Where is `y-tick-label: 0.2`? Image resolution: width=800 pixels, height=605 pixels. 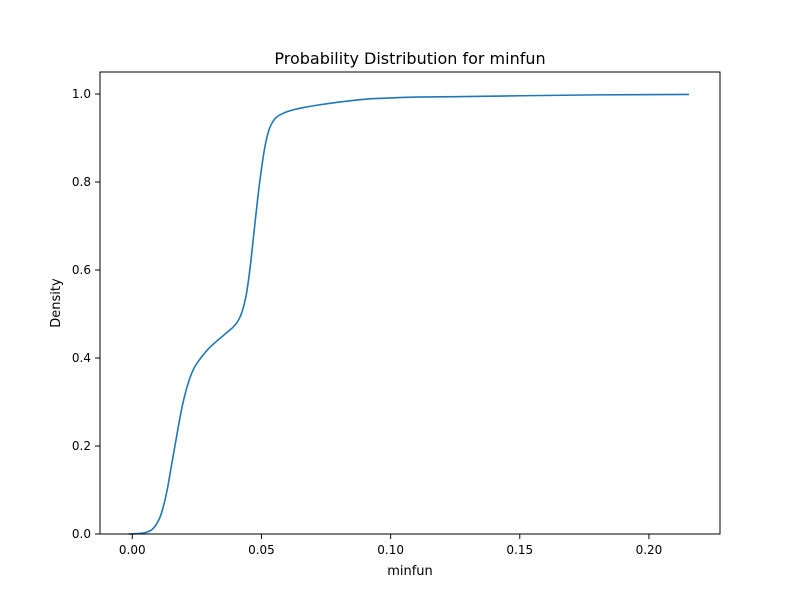 y-tick-label: 0.2 is located at coordinates (81, 446).